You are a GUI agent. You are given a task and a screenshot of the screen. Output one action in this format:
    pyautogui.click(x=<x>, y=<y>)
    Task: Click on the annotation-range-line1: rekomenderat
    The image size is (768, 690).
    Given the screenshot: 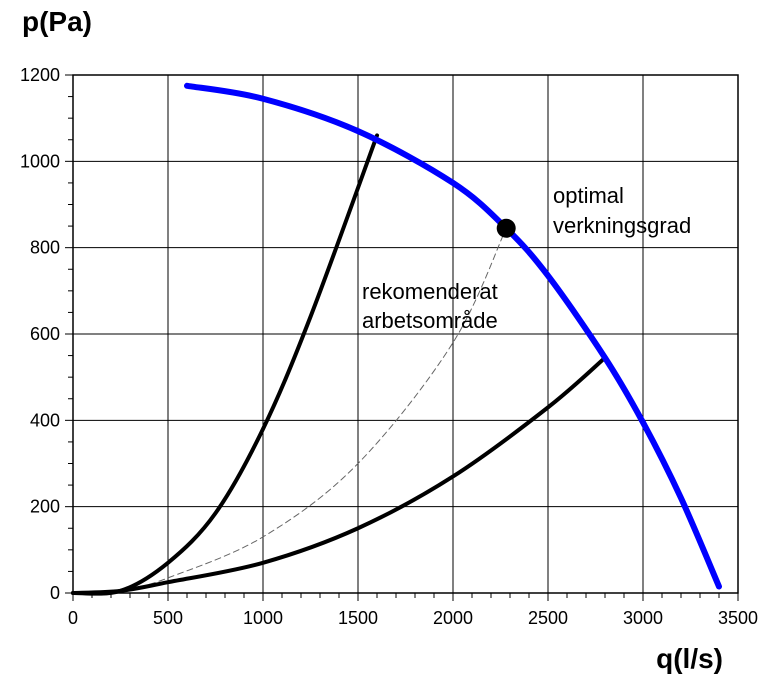 What is the action you would take?
    pyautogui.click(x=430, y=291)
    